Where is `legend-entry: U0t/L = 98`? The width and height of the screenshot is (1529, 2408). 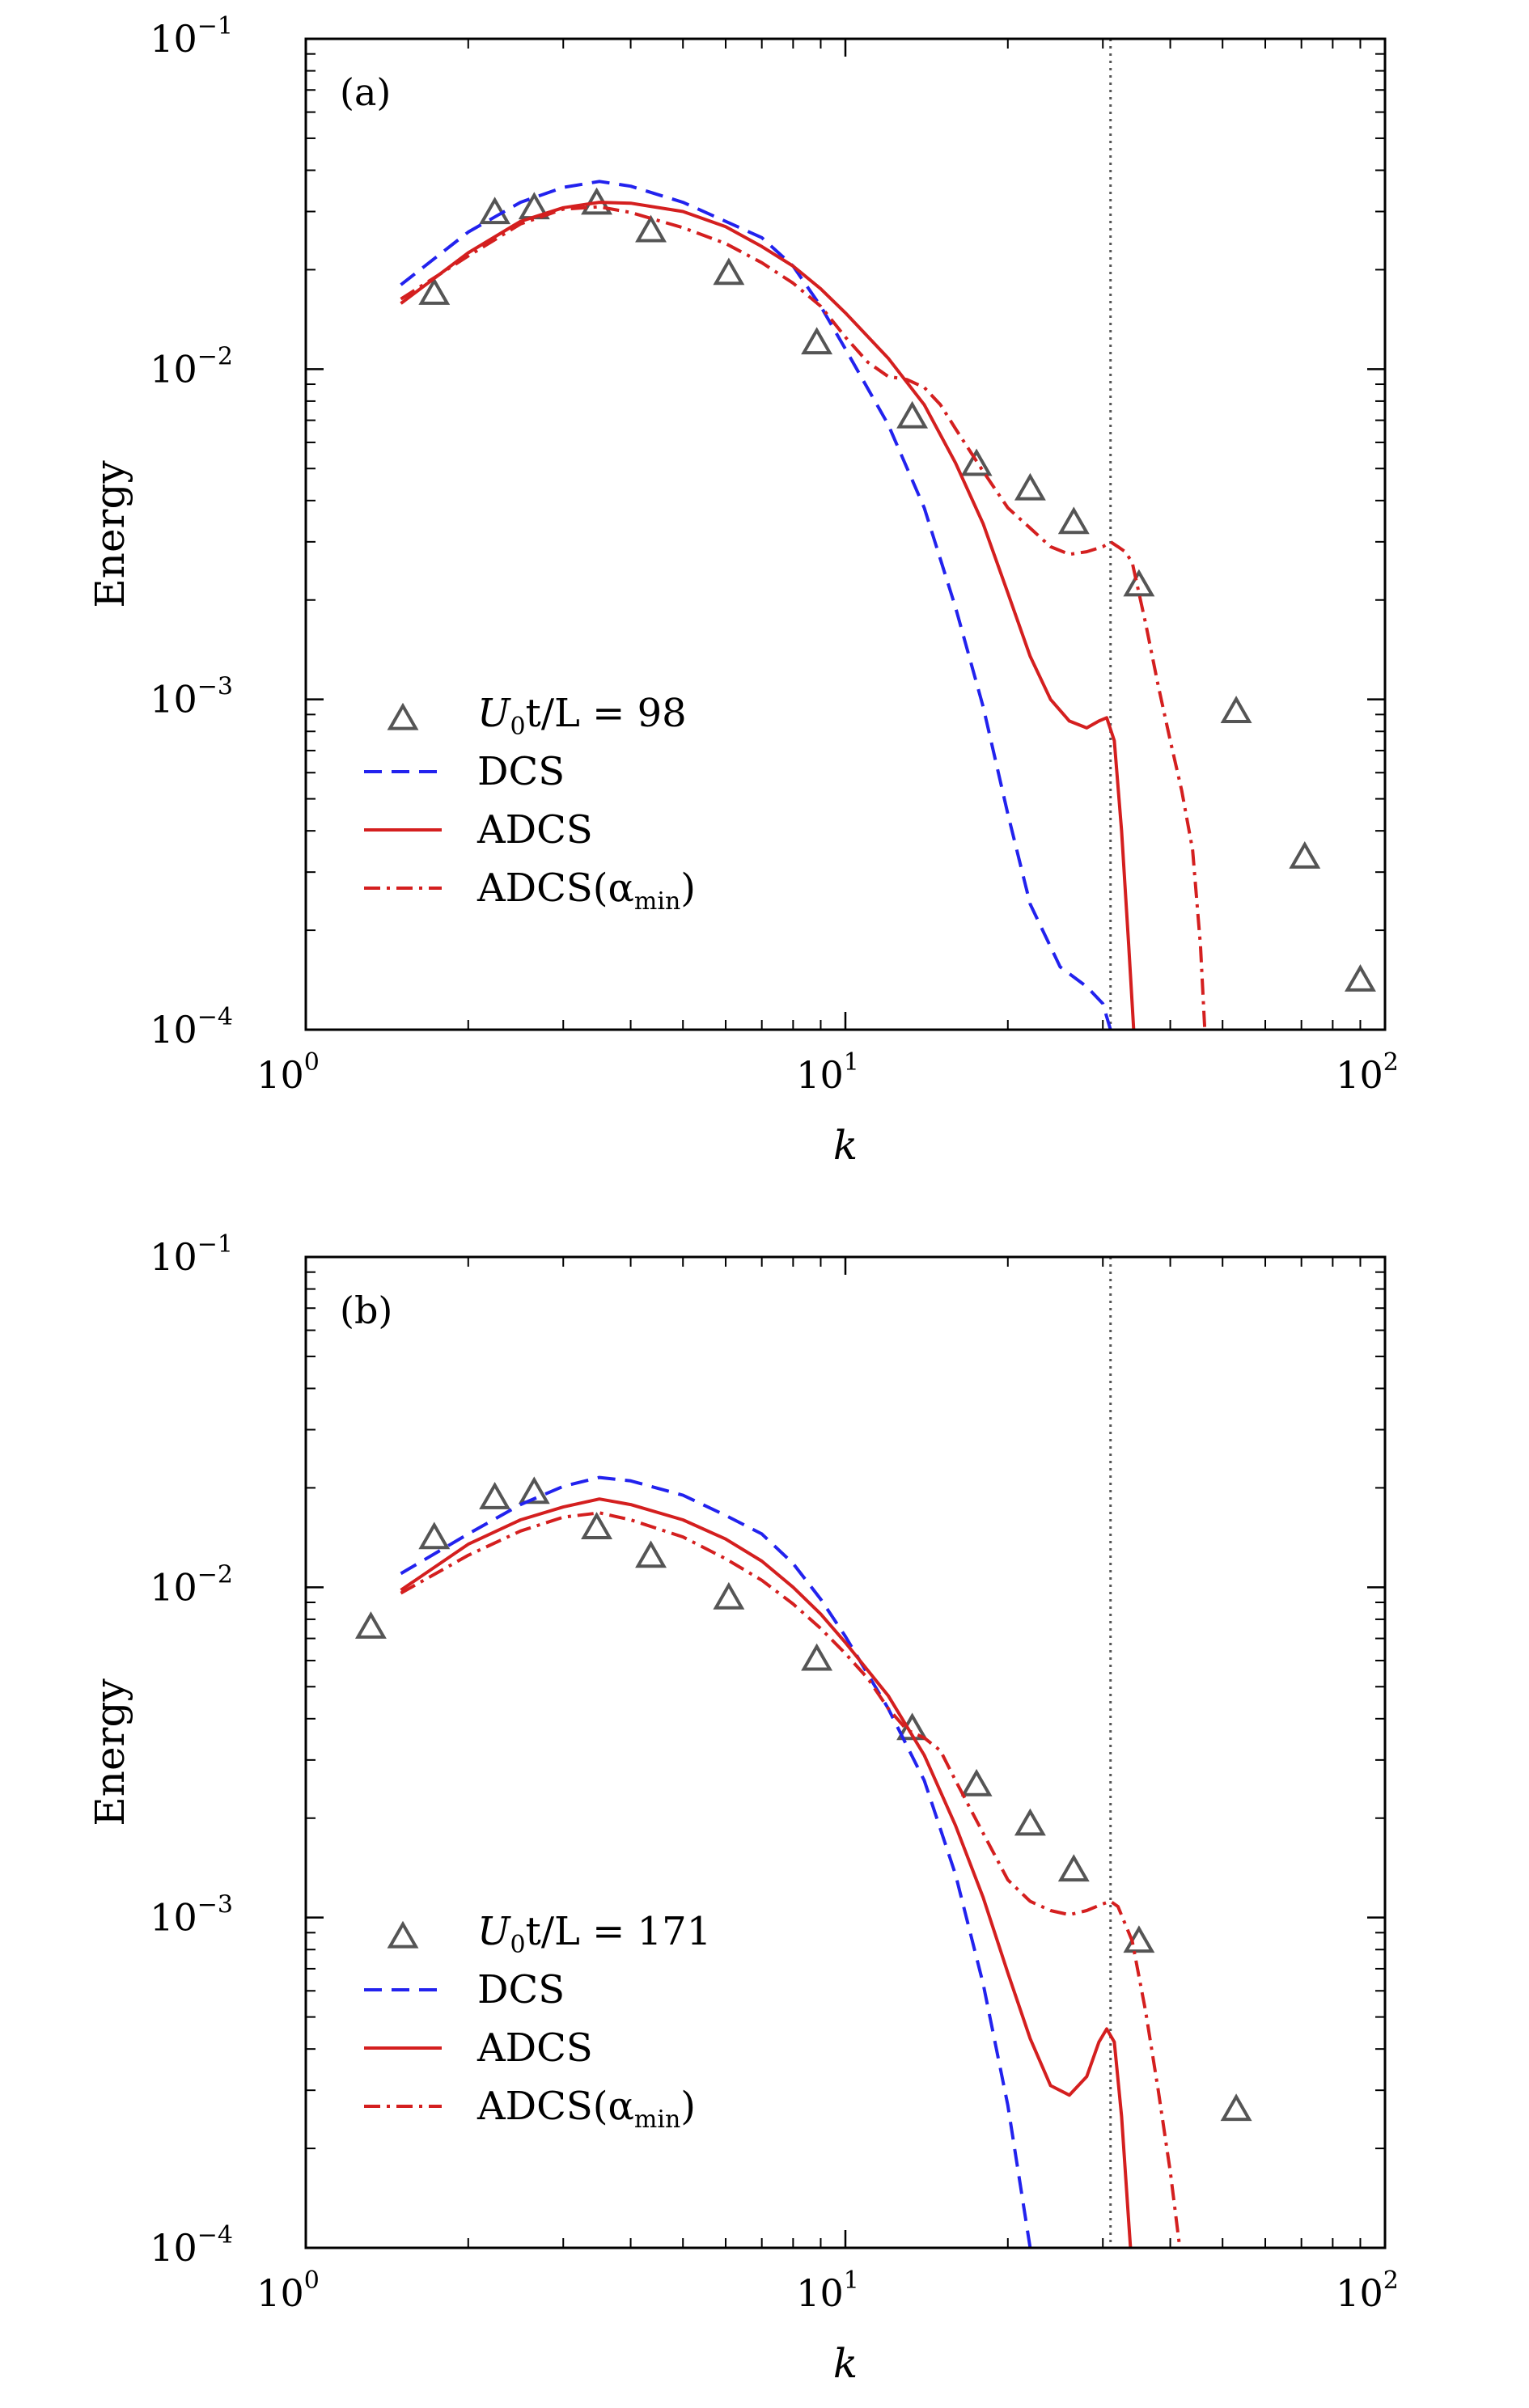 legend-entry: U0t/L = 98 is located at coordinates (582, 716).